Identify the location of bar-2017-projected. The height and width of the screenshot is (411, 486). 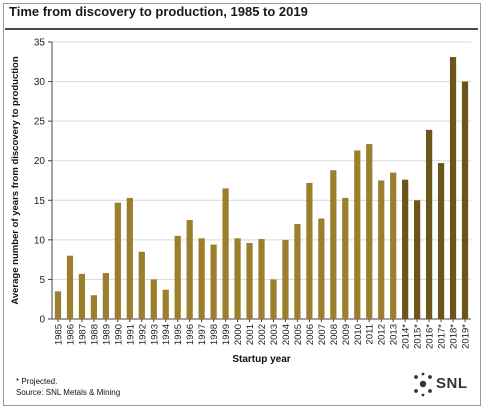
(441, 241).